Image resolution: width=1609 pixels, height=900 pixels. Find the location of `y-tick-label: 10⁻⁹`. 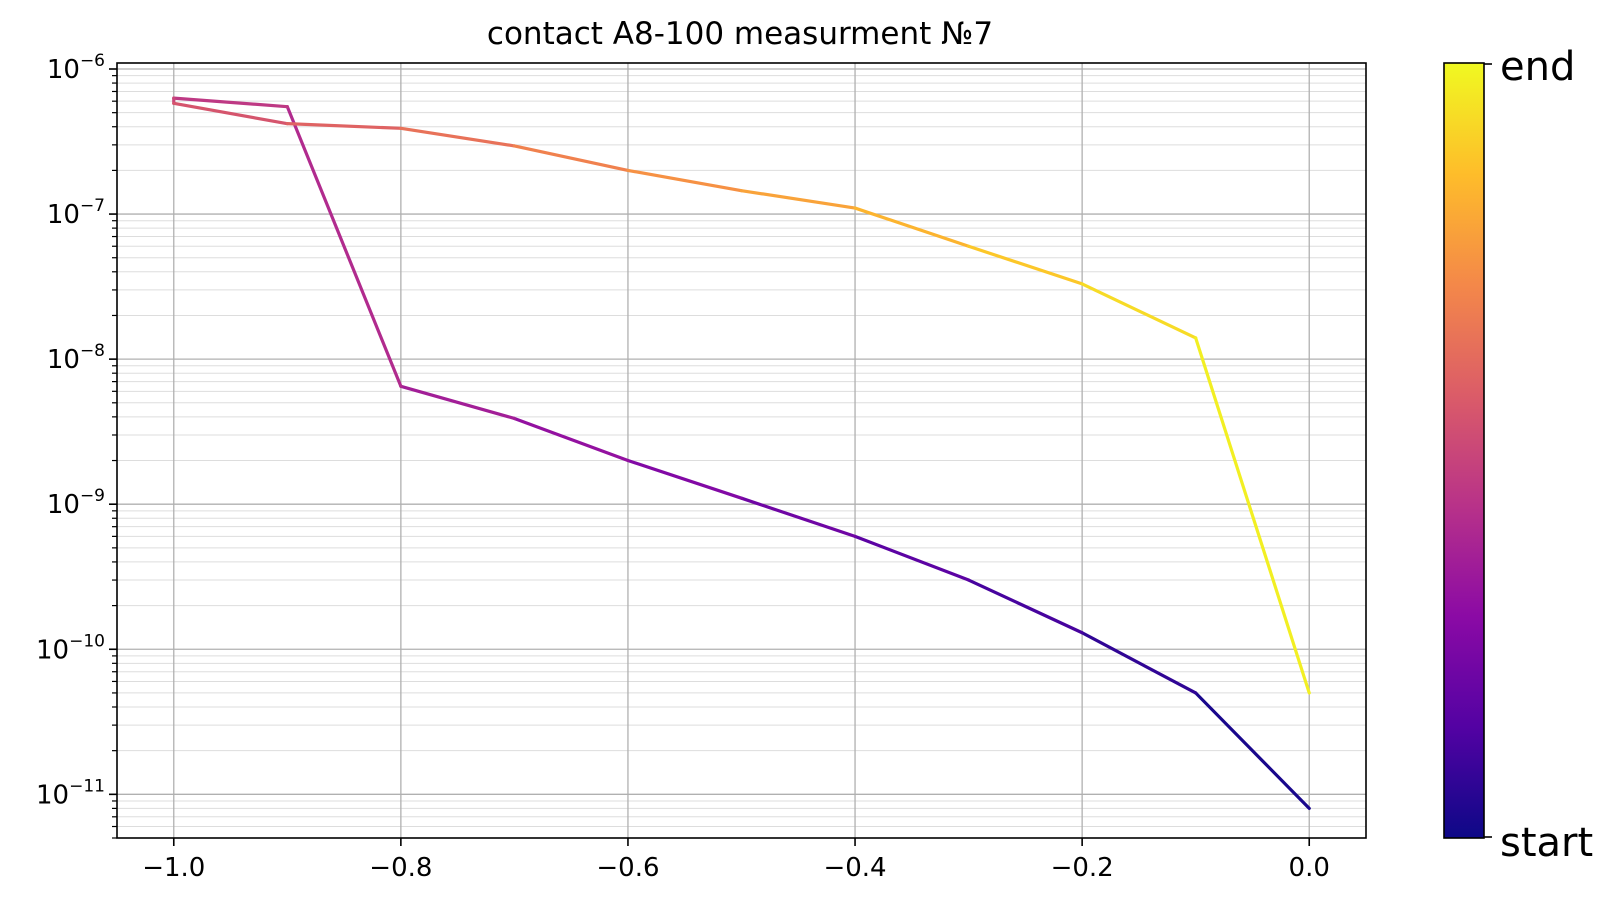

y-tick-label: 10⁻⁹ is located at coordinates (76, 503).